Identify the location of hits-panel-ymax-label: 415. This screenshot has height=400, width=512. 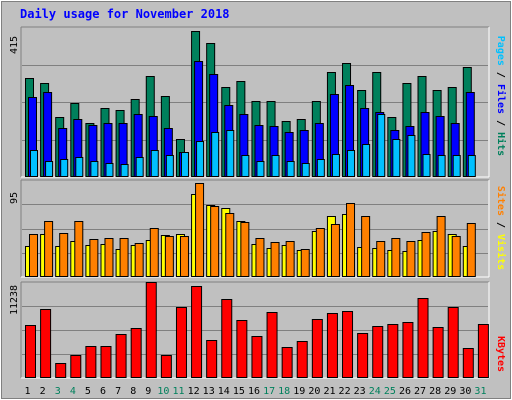
(14, 45).